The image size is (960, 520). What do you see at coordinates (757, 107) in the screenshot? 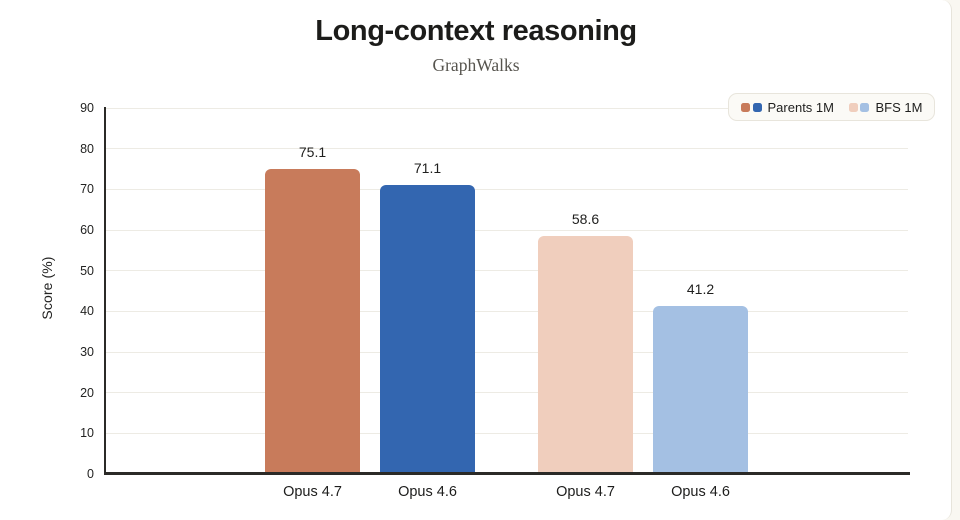
I see `legend-swatch-parents-blue` at bounding box center [757, 107].